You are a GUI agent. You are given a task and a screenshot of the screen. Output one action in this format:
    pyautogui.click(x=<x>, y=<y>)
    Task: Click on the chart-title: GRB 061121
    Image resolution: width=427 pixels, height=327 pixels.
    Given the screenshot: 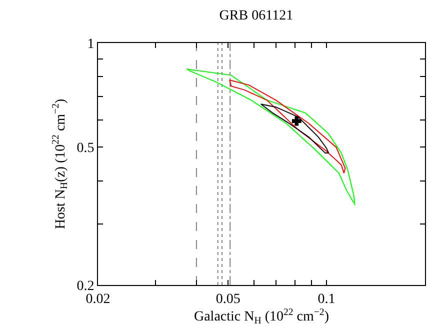 What is the action you would take?
    pyautogui.click(x=256, y=16)
    